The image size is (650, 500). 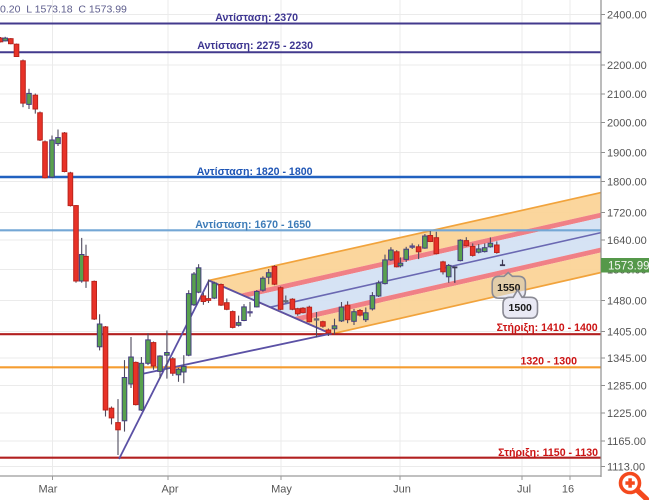 I want to click on svg-text: 0.20 L 1573.18 C 1573.99, so click(x=63, y=10).